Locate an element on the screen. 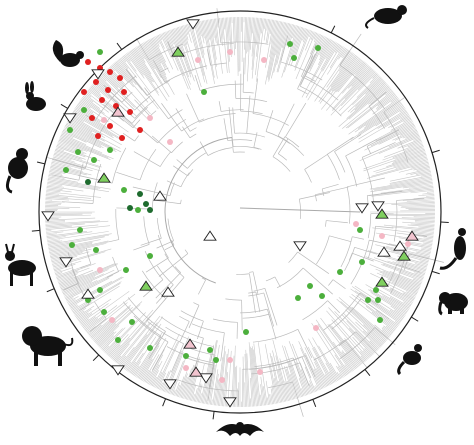 This screenshot has width=474, height=445. lion-silhouette is located at coordinates (48, 346).